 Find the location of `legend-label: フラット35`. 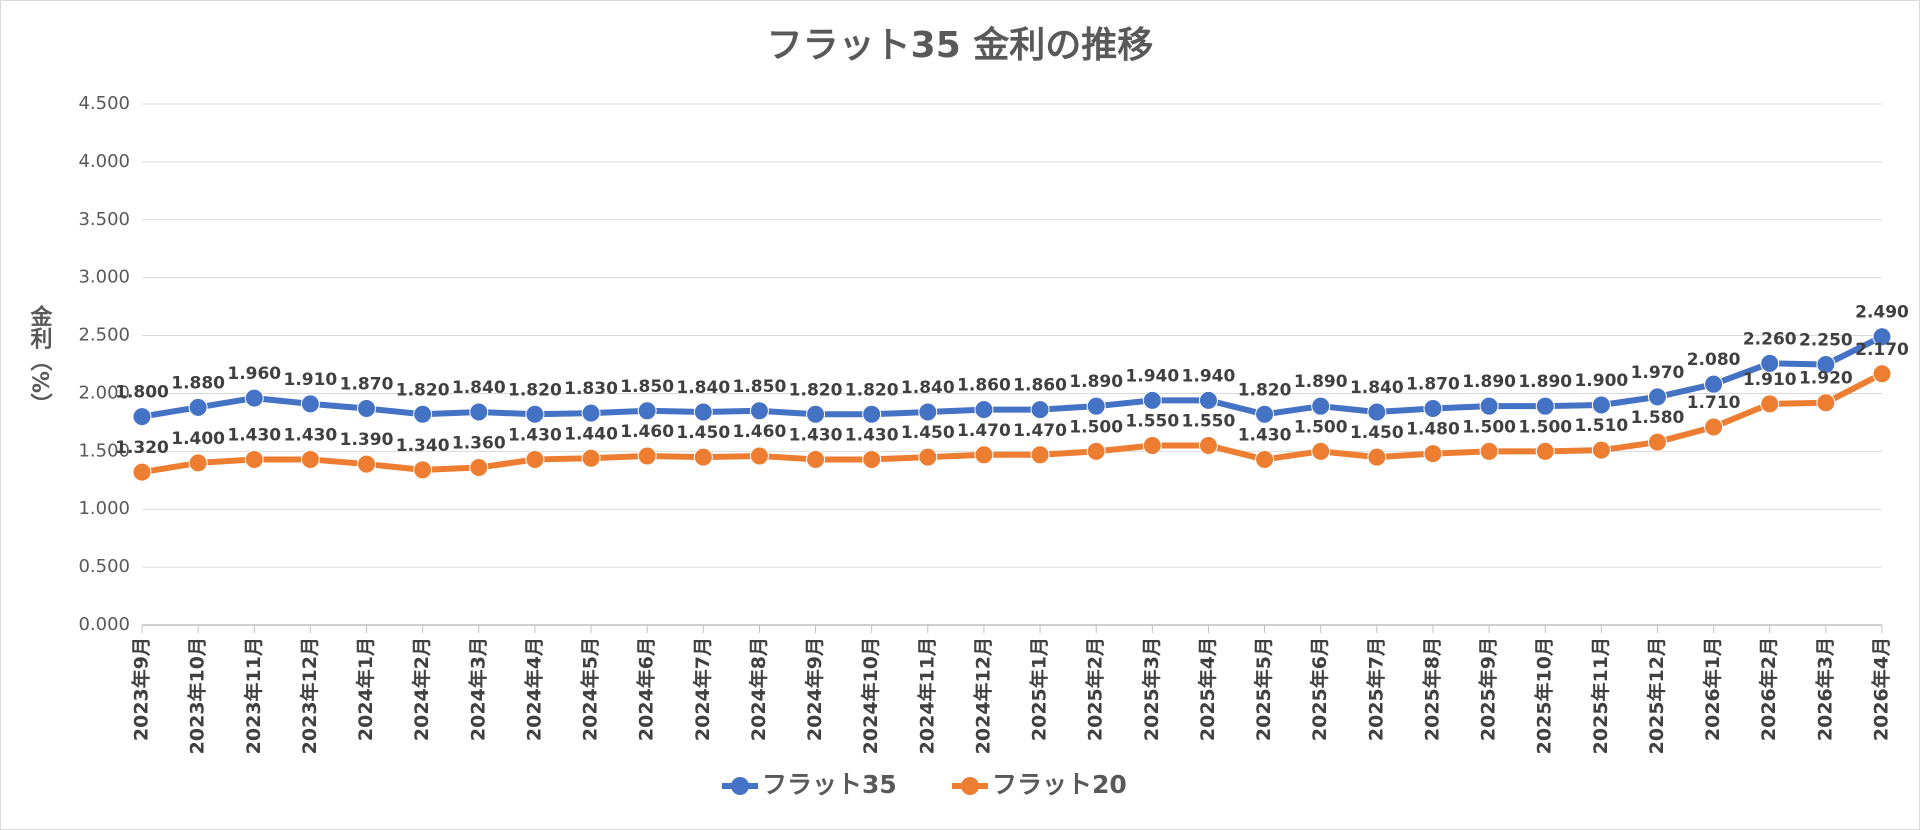

legend-label: フラット35 is located at coordinates (829, 784).